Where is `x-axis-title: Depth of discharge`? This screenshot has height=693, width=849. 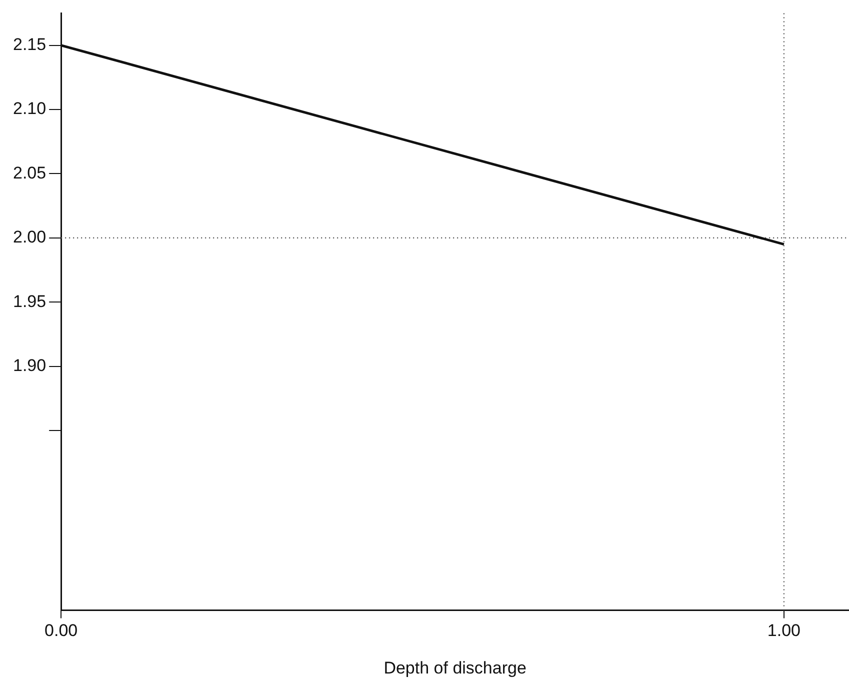 x-axis-title: Depth of discharge is located at coordinates (455, 668).